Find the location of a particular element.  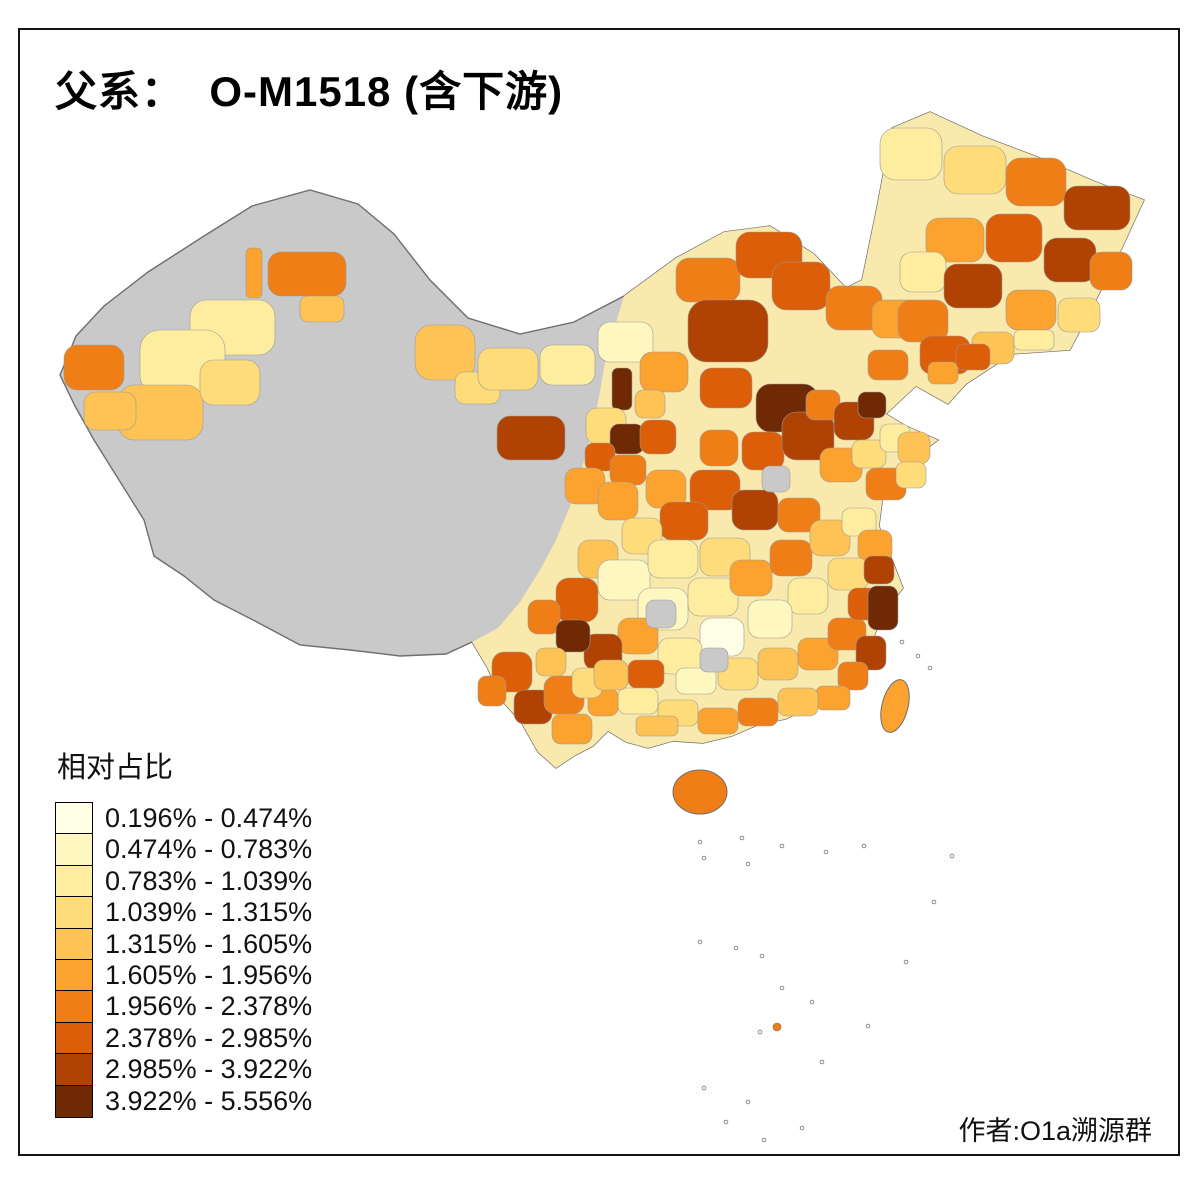

legend-label: 1.039% - 1.315% is located at coordinates (209, 912).